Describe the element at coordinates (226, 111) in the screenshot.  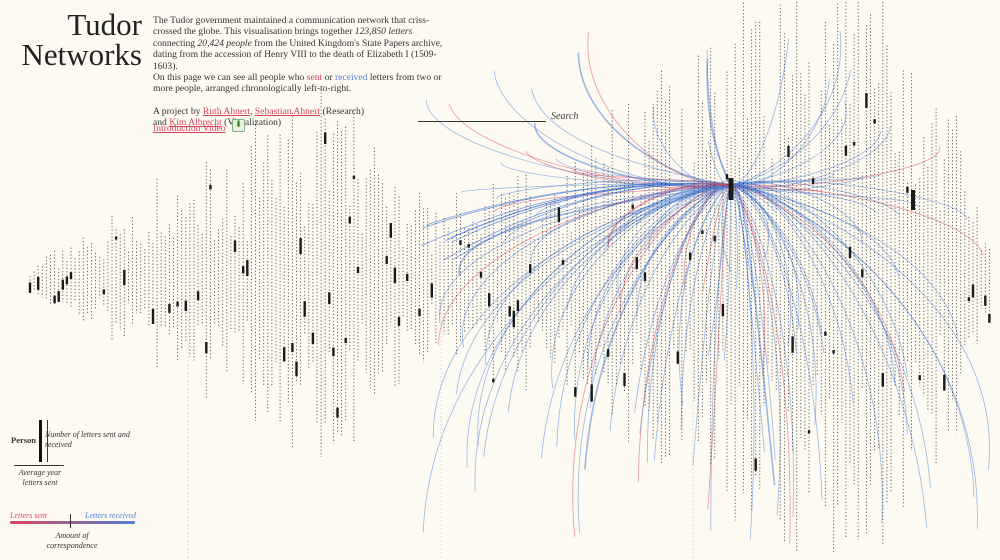
I see `author-link-ruth: Ruth Ahnert` at that location.